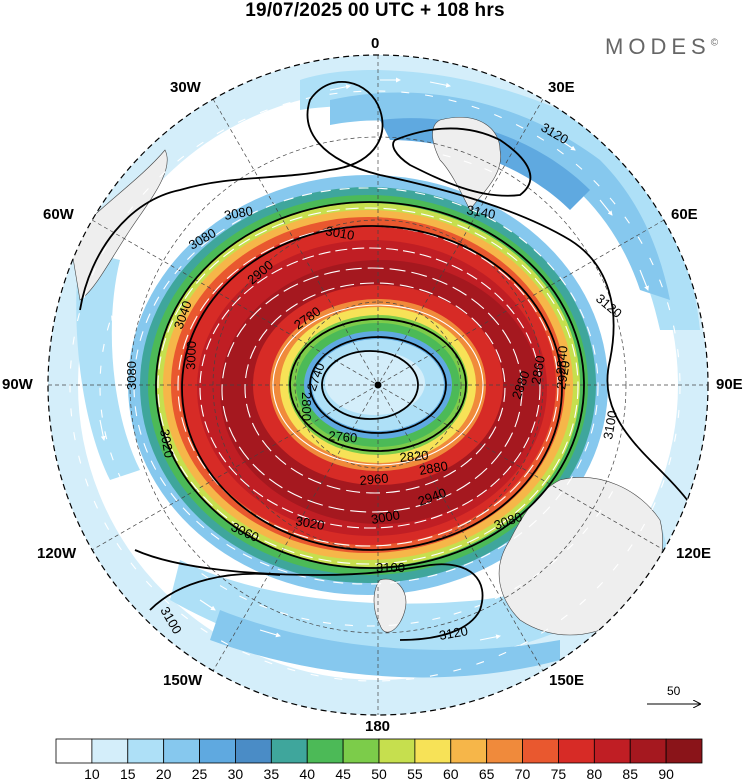 This screenshot has width=750, height=782. Describe the element at coordinates (674, 691) in the screenshot. I see `vector-scale-value: 50` at that location.